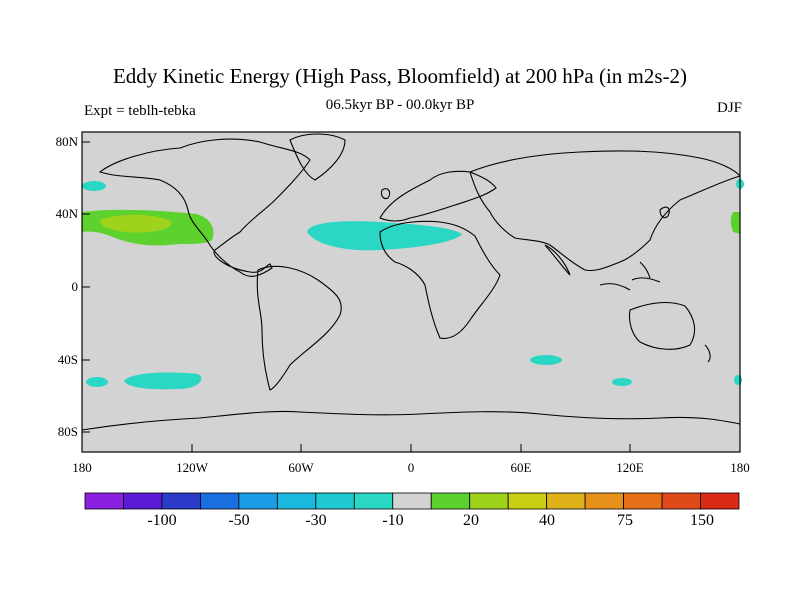 The width and height of the screenshot is (800, 600). What do you see at coordinates (136, 223) in the screenshot?
I see `north-pacific-core` at bounding box center [136, 223].